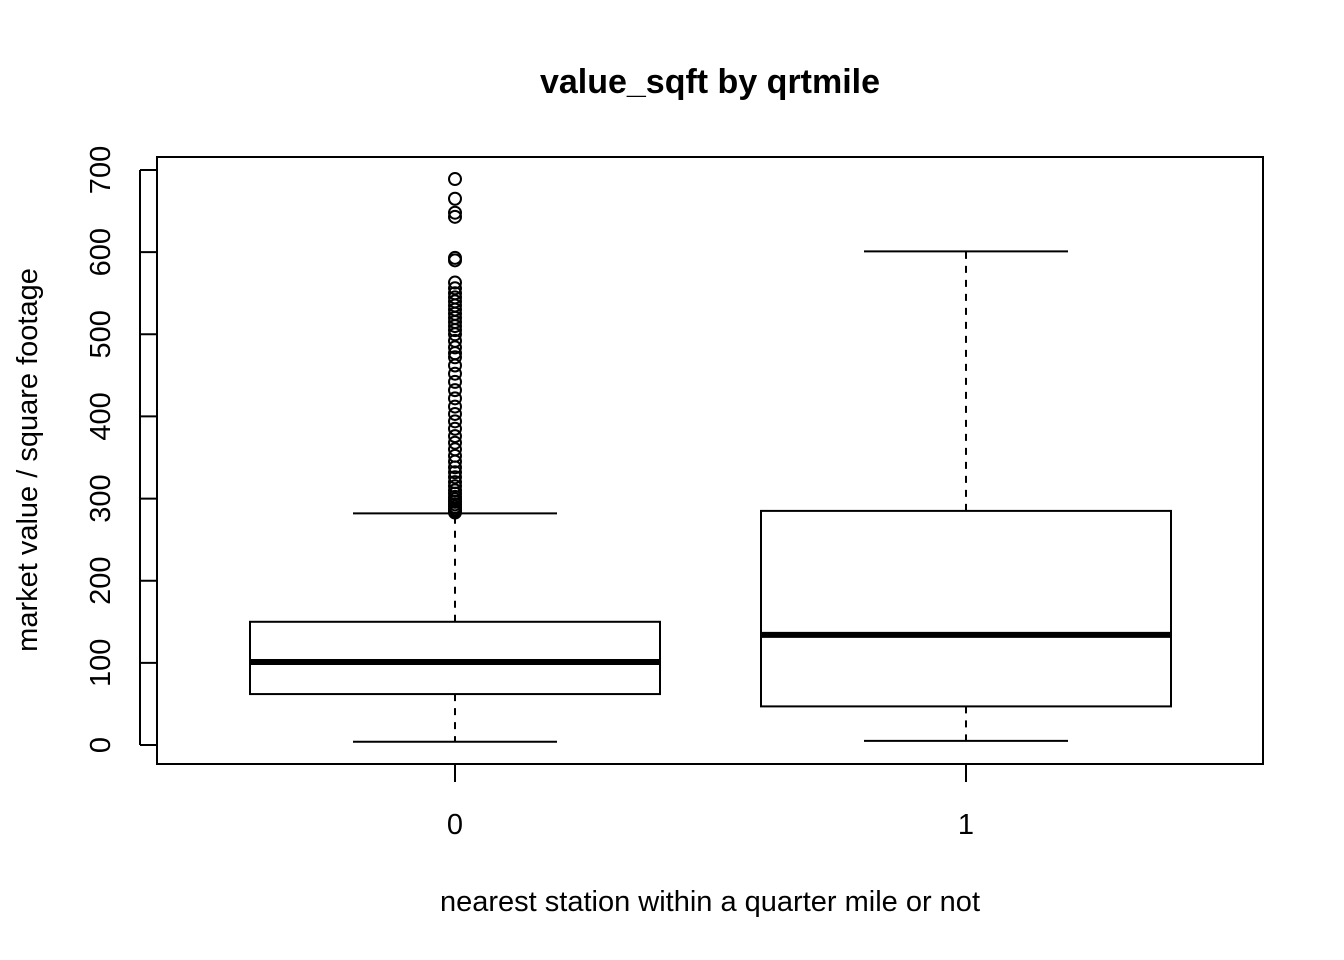 The height and width of the screenshot is (960, 1344). Describe the element at coordinates (101, 170) in the screenshot. I see `y-tick-label: 700` at that location.